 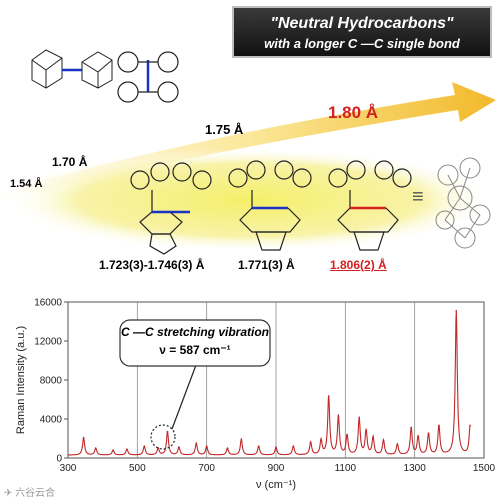 What do you see at coordinates (163, 437) in the screenshot?
I see `peak-highlight-circle` at bounding box center [163, 437].